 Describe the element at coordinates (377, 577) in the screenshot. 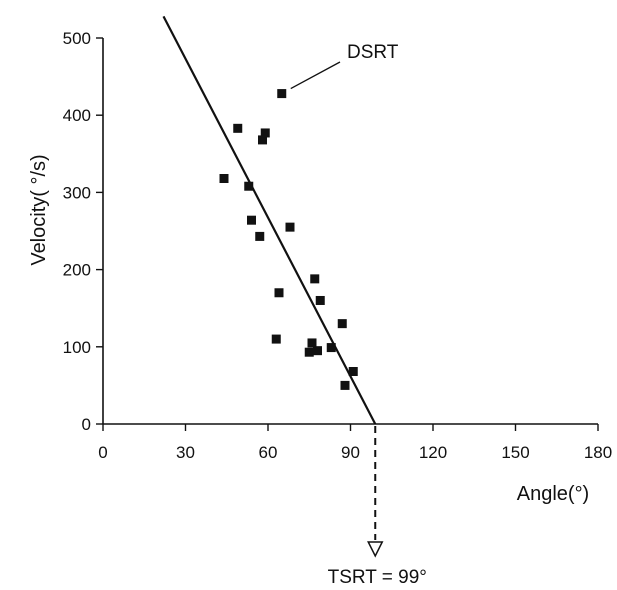

I see `tsrt-label: TSRT = 99°` at that location.